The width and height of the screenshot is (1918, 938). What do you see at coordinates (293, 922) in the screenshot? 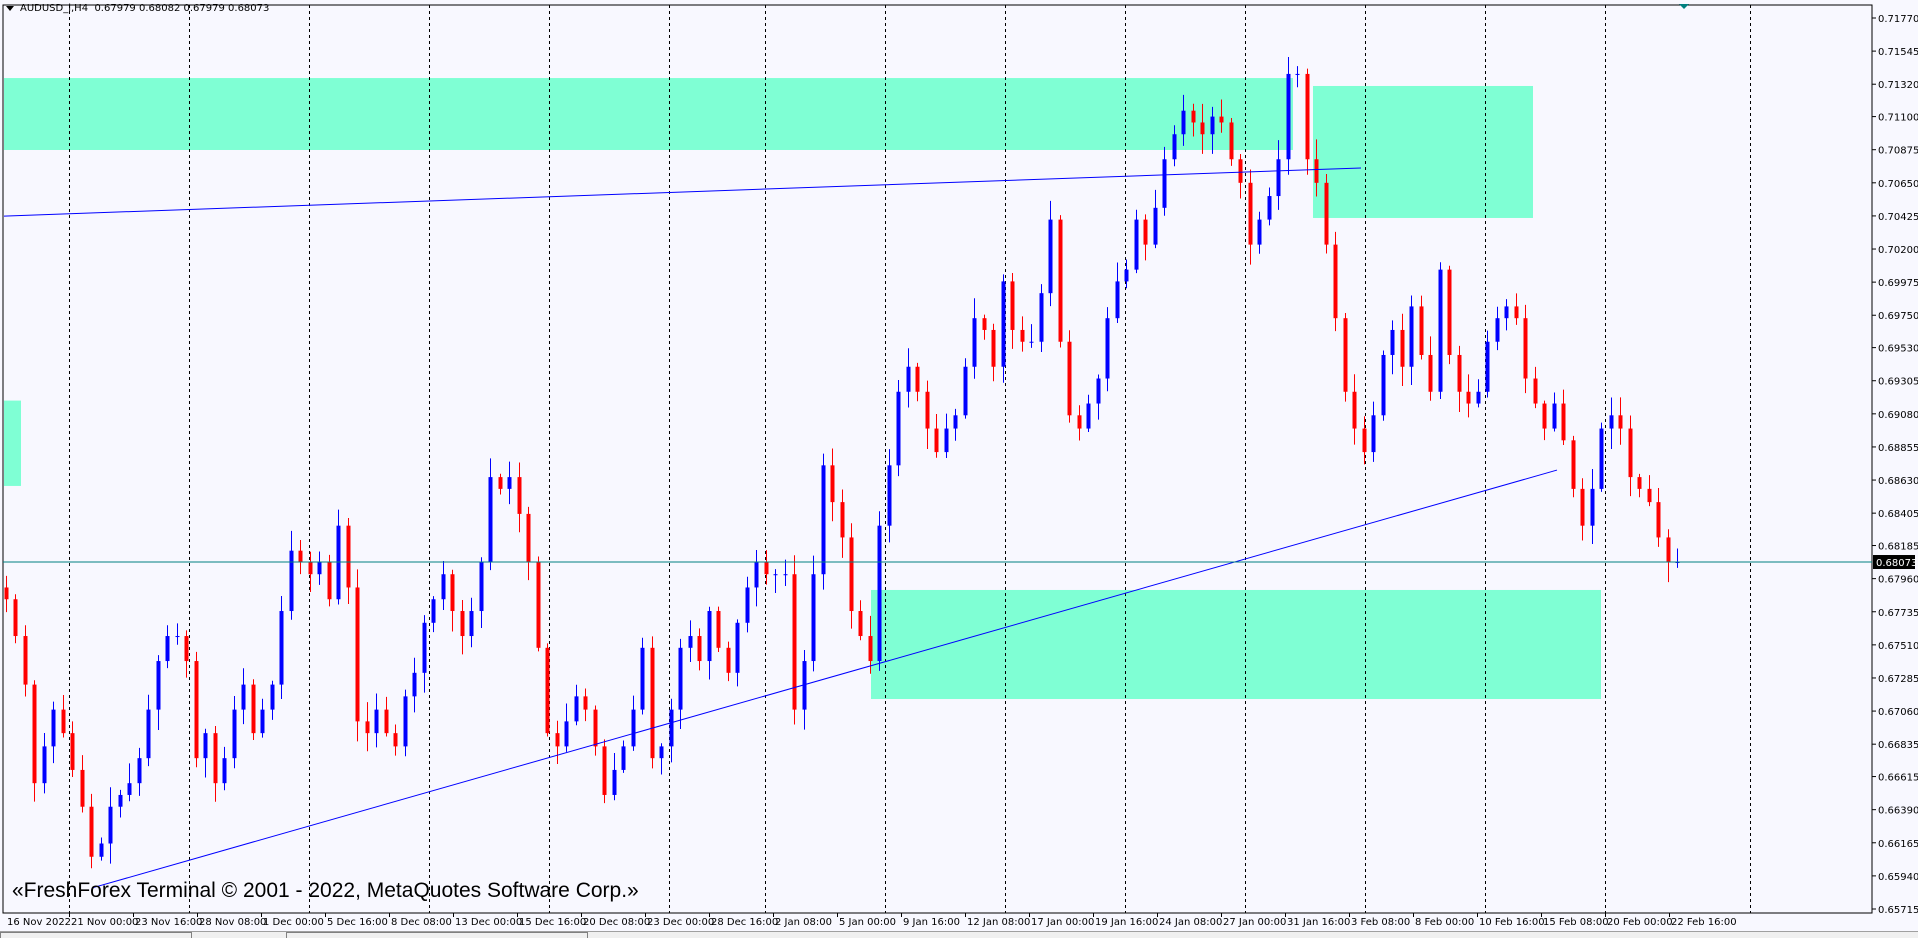
I see `time-label: 1 Dec 00:00` at bounding box center [293, 922].